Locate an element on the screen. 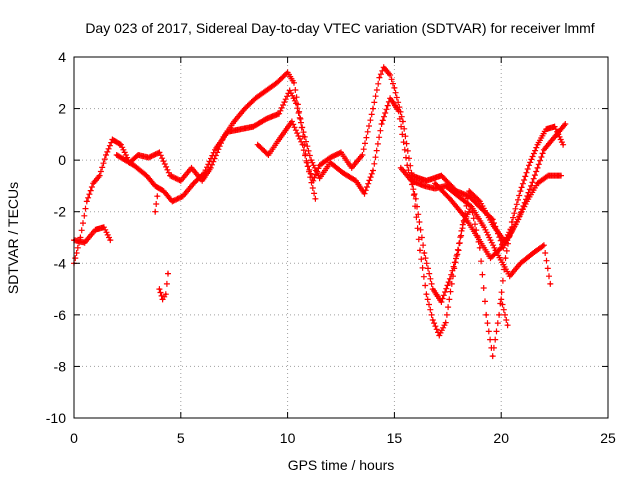 The width and height of the screenshot is (640, 480). y-tick-label: -6 is located at coordinates (60, 315).